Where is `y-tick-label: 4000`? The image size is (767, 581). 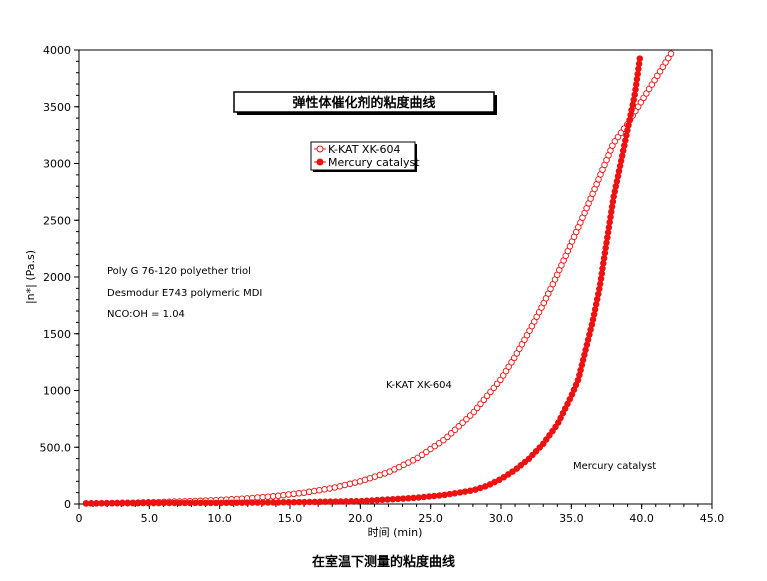 y-tick-label: 4000 is located at coordinates (57, 50).